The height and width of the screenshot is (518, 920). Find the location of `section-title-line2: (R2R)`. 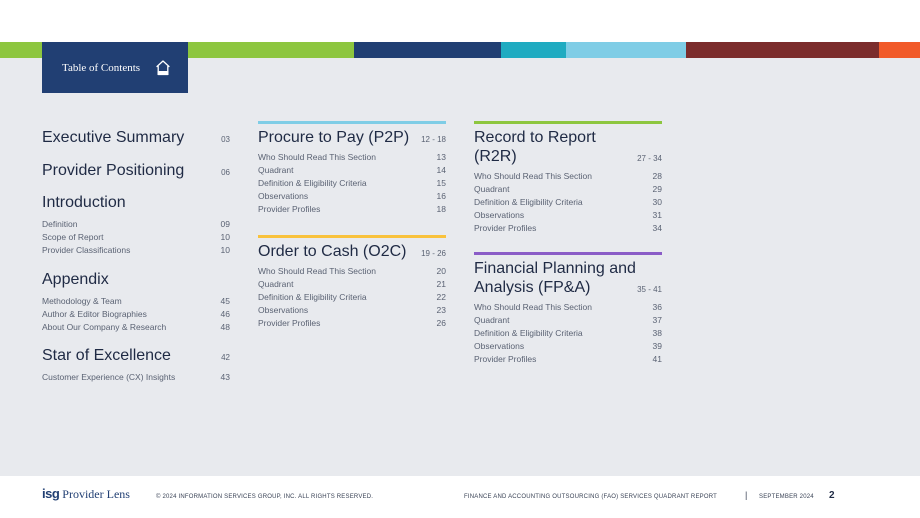

section-title-line2: (R2R) is located at coordinates (495, 156).